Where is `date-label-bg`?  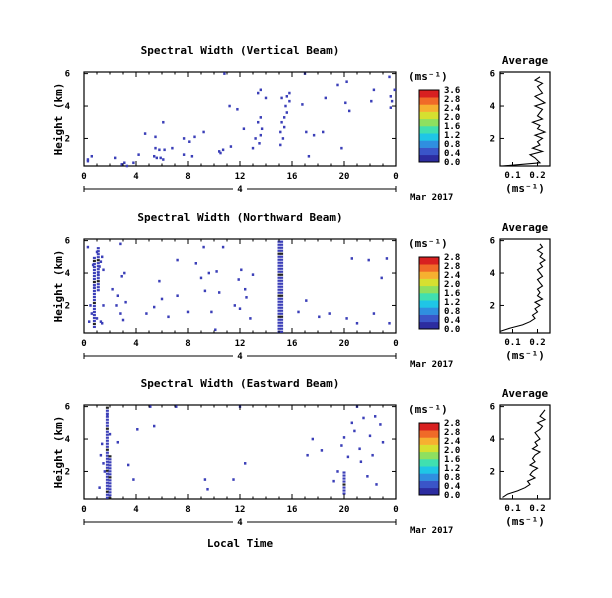 date-label-bg is located at coordinates (240, 521).